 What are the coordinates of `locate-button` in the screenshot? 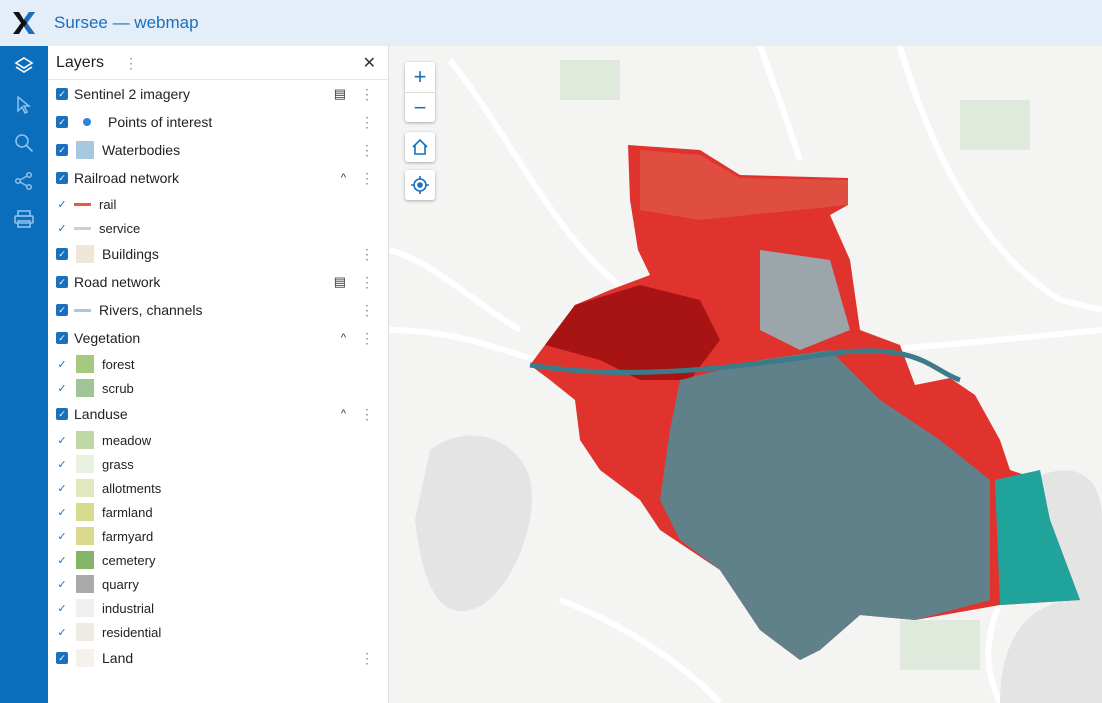 It's located at (420, 185).